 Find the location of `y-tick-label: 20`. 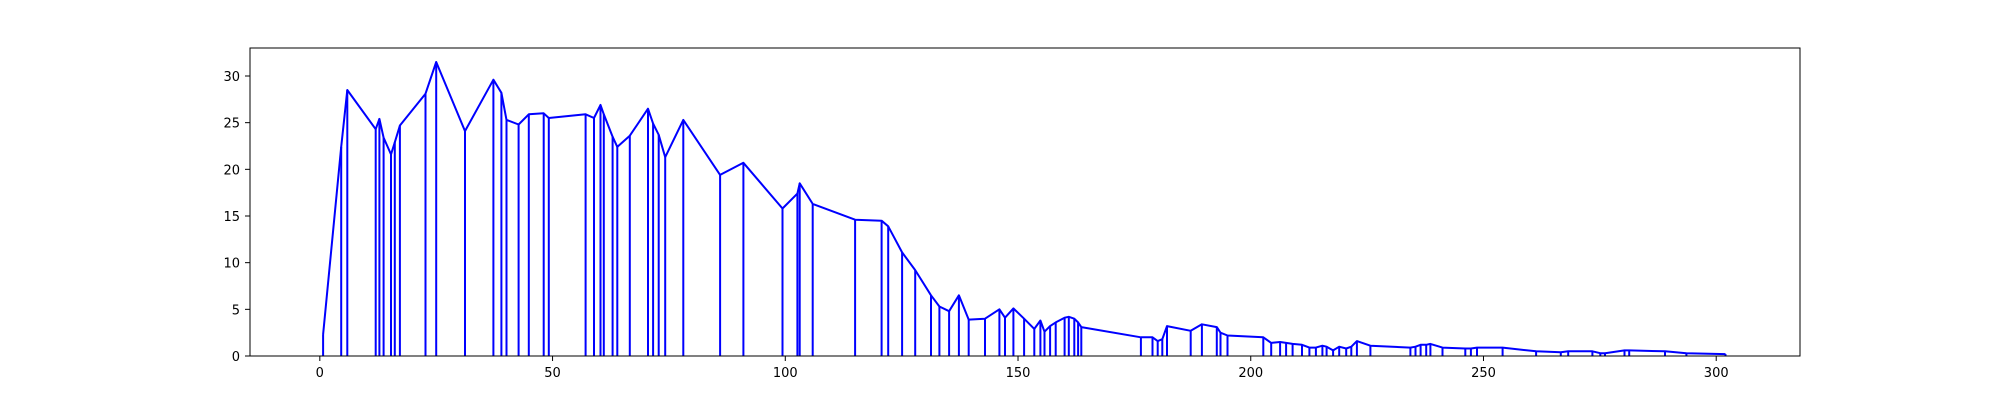

y-tick-label: 20 is located at coordinates (231, 170).